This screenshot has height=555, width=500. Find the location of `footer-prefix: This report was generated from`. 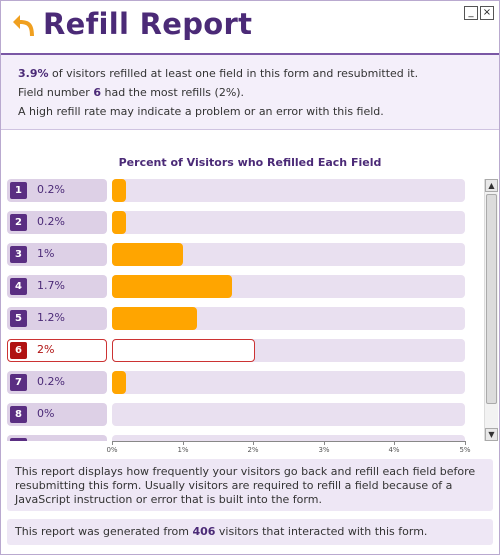

footer-prefix: This report was generated from is located at coordinates (104, 531).